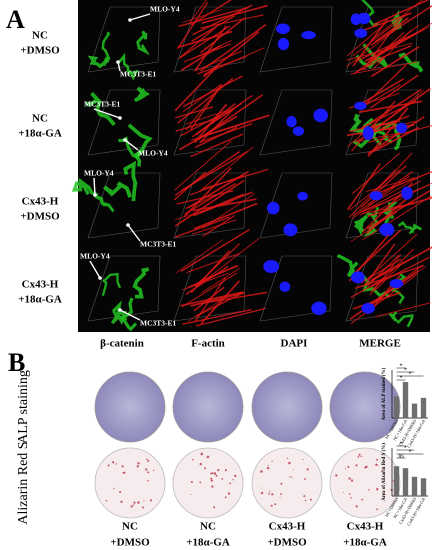 This screenshot has width=432, height=550. Describe the element at coordinates (40, 119) in the screenshot. I see `row-label: NC` at that location.